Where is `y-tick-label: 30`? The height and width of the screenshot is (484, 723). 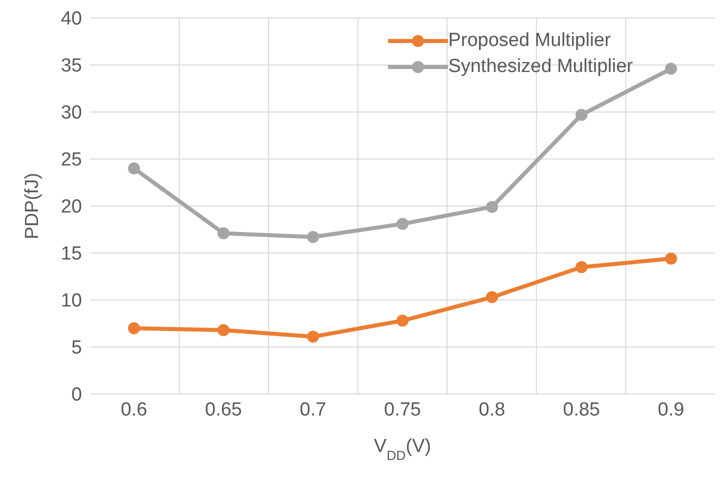
y-tick-label: 30 is located at coordinates (71, 113).